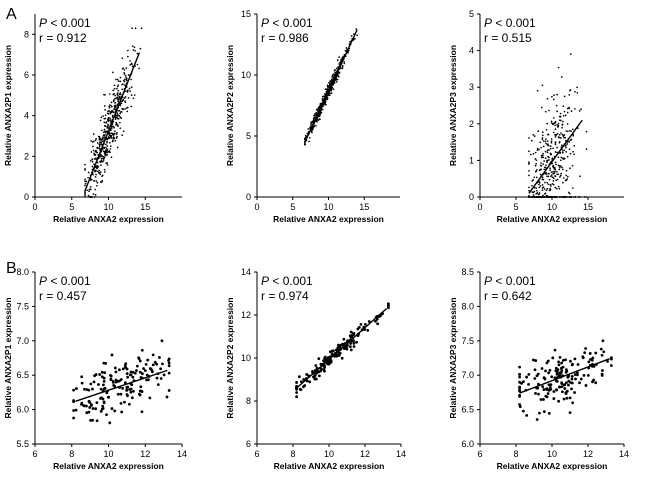  What do you see at coordinates (256, 454) in the screenshot?
I see `x-tick-label: 6` at bounding box center [256, 454].